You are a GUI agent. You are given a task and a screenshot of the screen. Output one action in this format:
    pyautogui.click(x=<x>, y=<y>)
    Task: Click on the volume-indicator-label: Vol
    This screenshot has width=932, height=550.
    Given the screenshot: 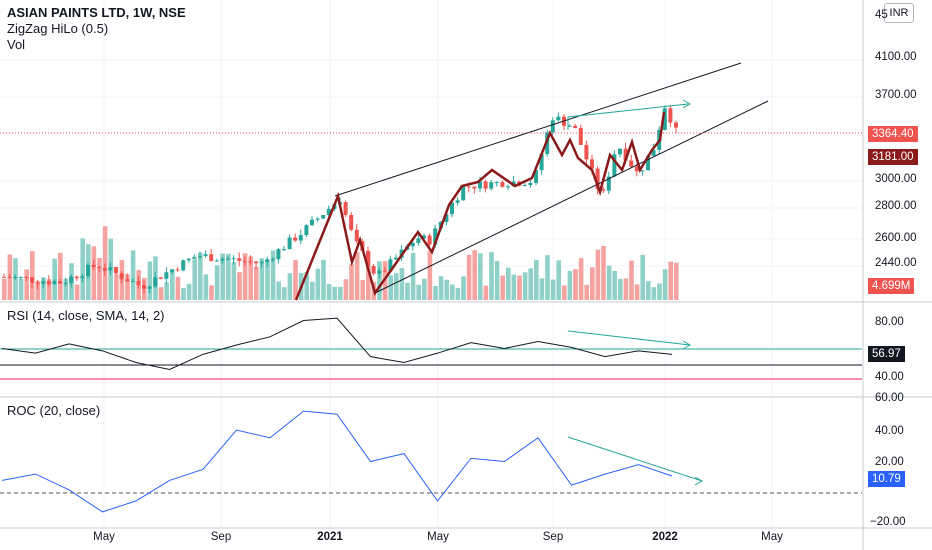 What is the action you would take?
    pyautogui.click(x=16, y=44)
    